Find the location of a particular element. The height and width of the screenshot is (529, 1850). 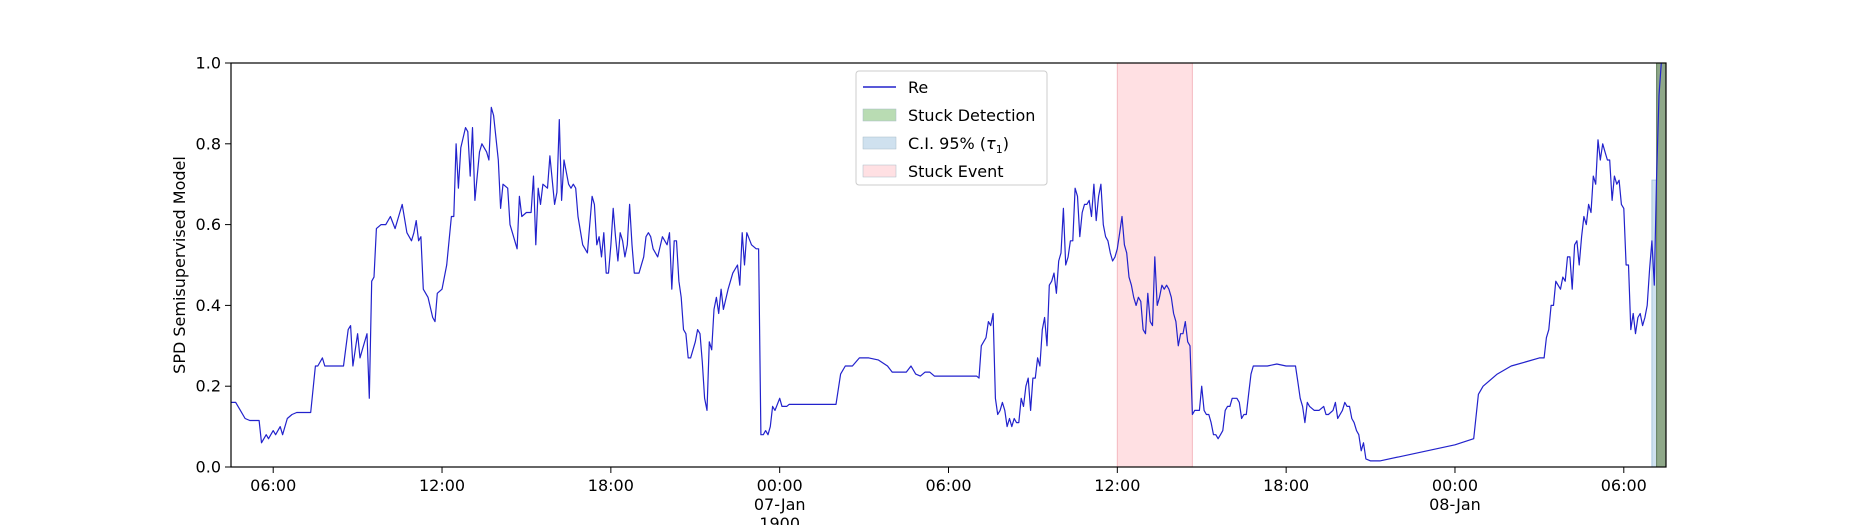

legend-box is located at coordinates (951, 128).